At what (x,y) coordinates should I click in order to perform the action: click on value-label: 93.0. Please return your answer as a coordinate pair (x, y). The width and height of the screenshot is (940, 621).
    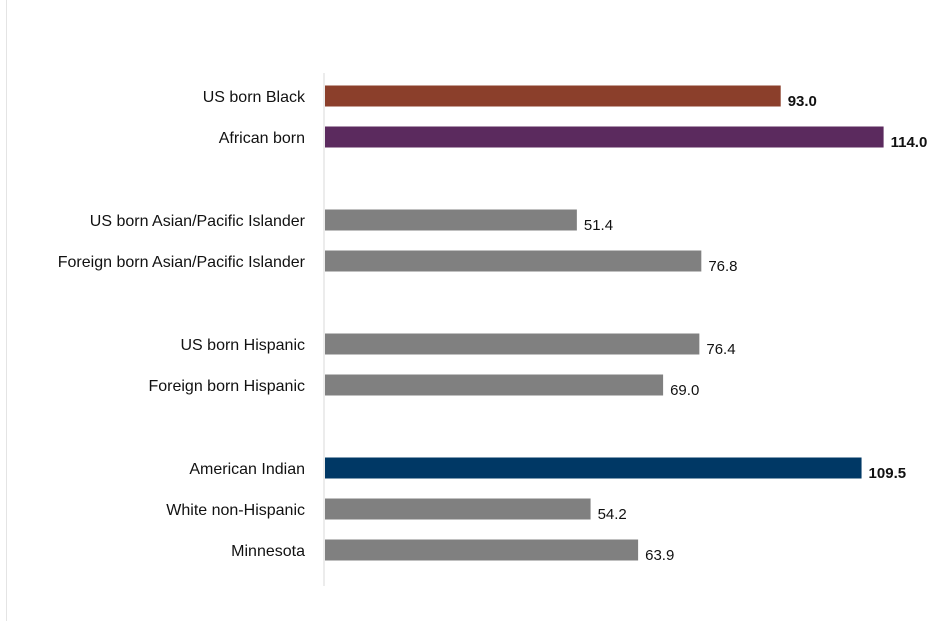
    Looking at the image, I should click on (802, 101).